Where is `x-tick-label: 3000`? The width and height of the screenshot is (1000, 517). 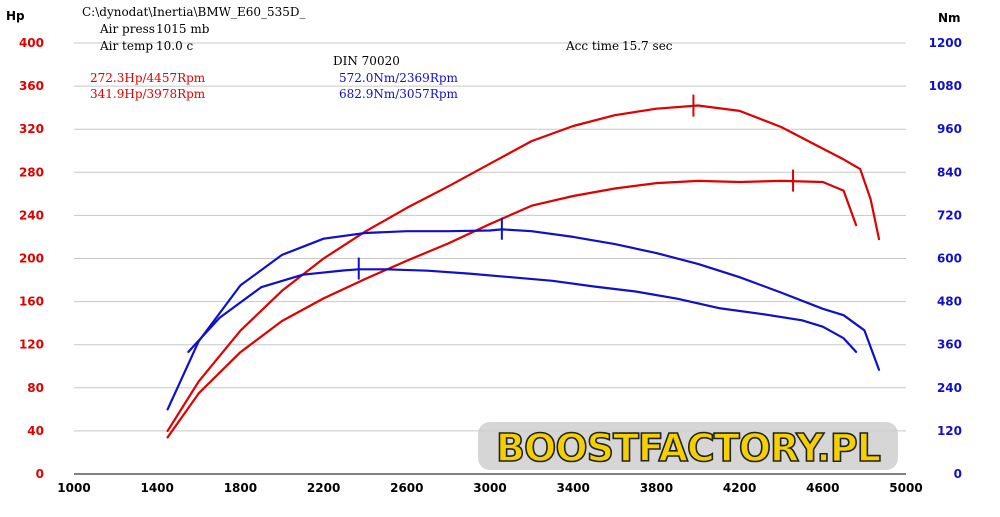
x-tick-label: 3000 is located at coordinates (489, 488).